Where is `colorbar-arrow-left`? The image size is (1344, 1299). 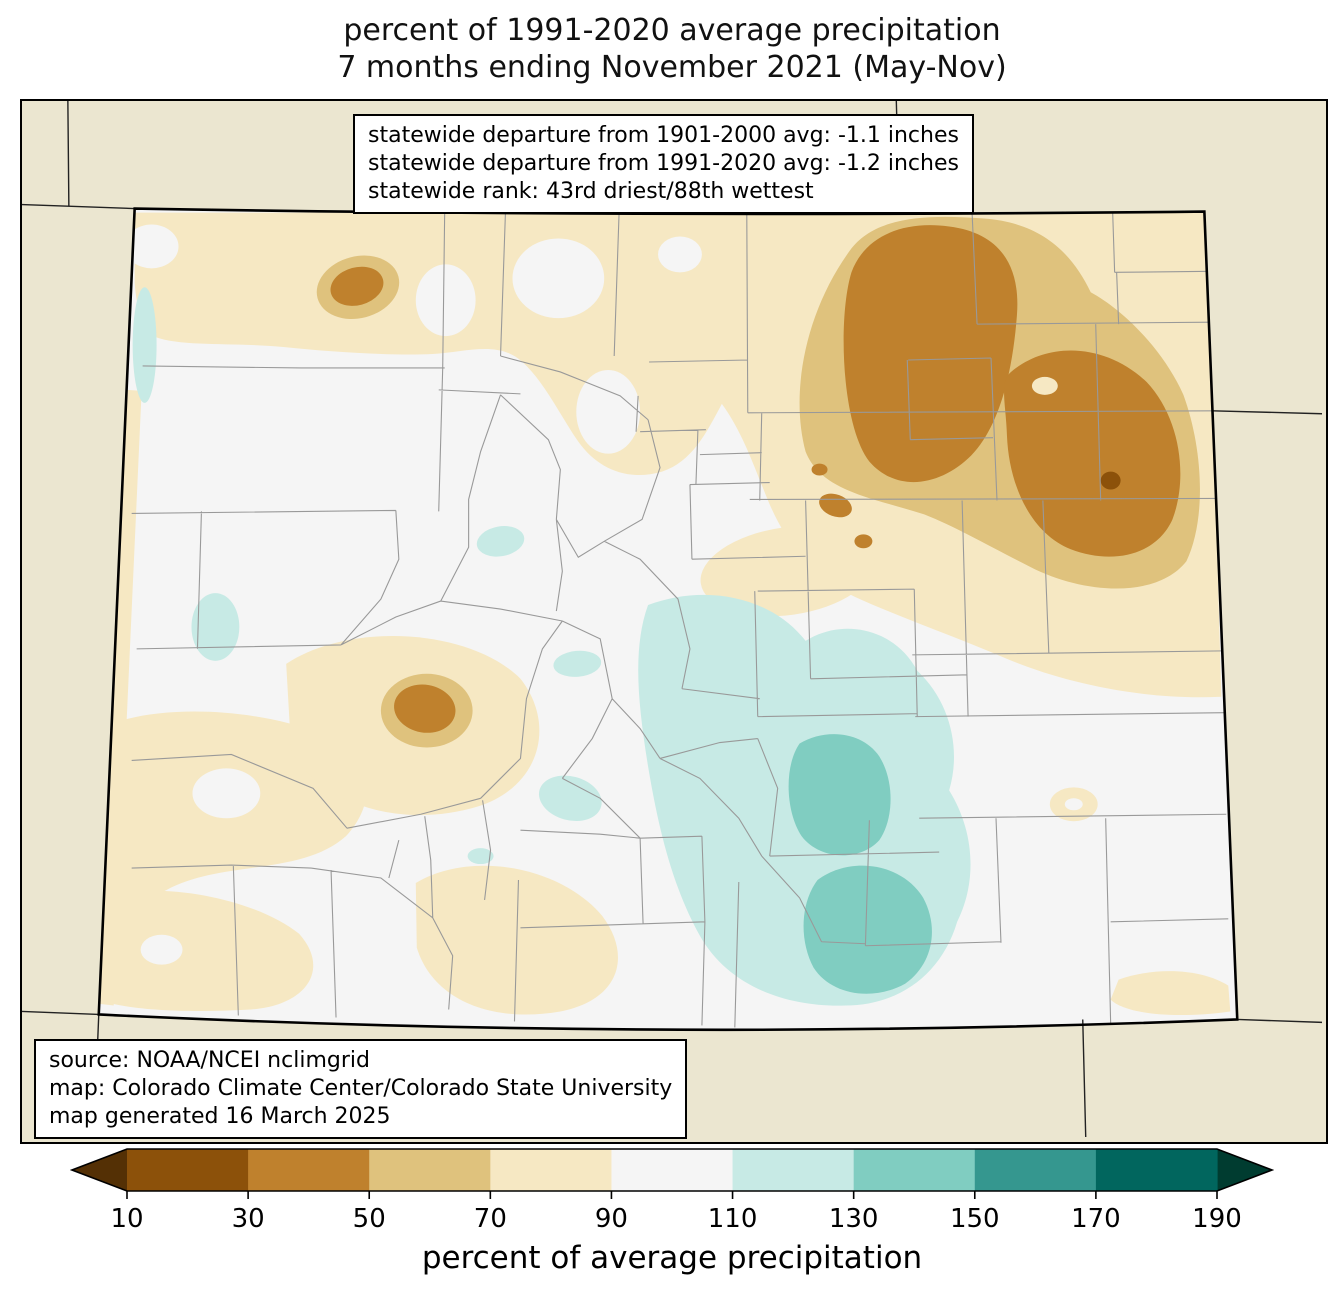
colorbar-arrow-left is located at coordinates (99, 1170).